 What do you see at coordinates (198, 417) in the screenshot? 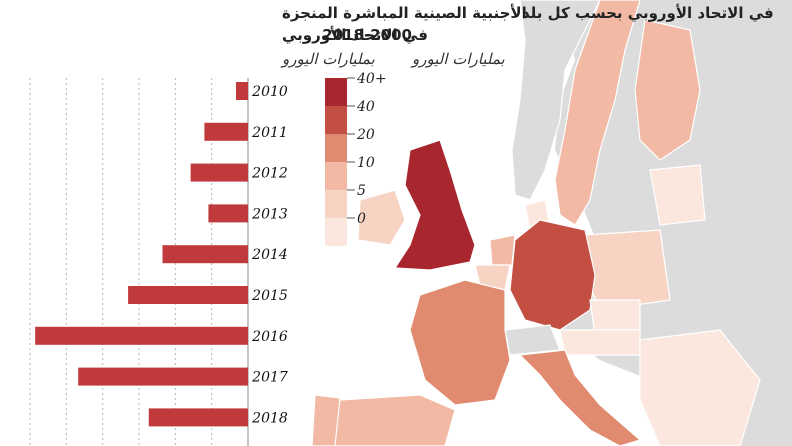
I see `bar-2018` at bounding box center [198, 417].